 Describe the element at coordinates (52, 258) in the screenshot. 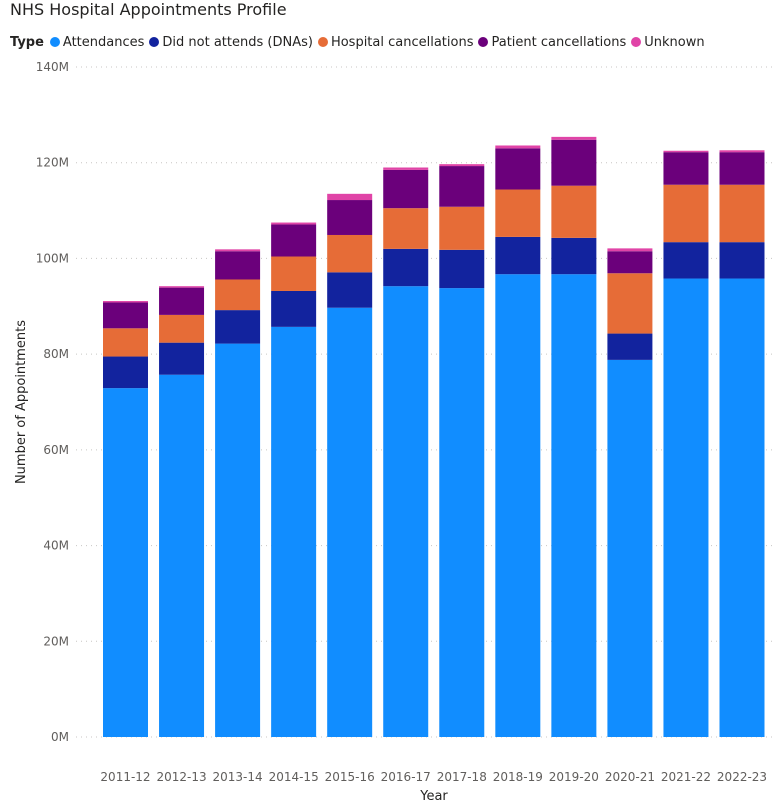

I see `y-tick-label: 100M` at that location.